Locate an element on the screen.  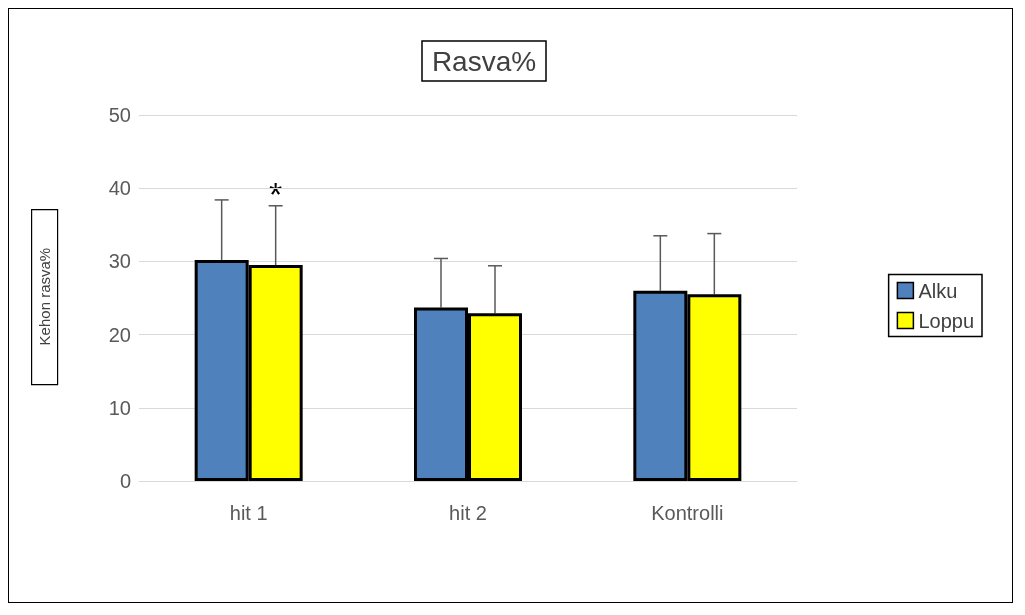
x-tick-label: Kontrolli is located at coordinates (687, 513).